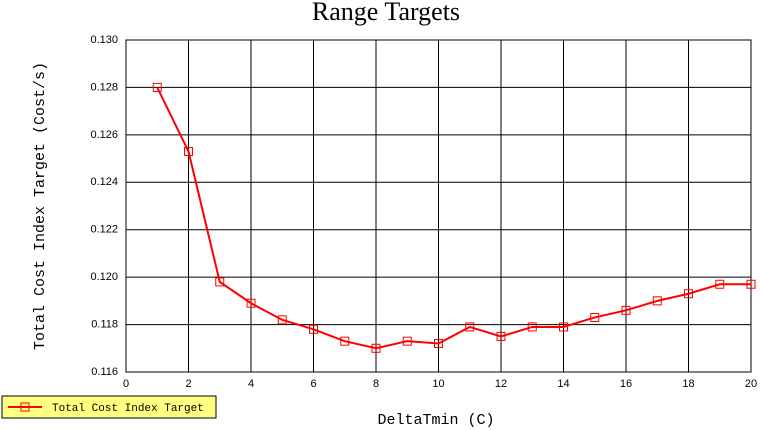 The width and height of the screenshot is (761, 430). Describe the element at coordinates (104, 40) in the screenshot. I see `y-tick-label: 0.130` at that location.